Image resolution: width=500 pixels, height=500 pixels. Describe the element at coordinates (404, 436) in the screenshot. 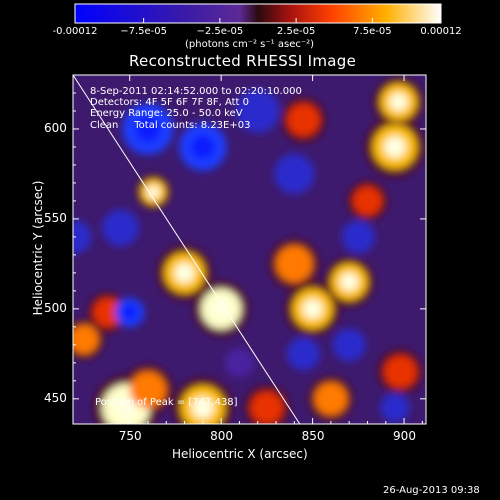

I see `x-tick-label-900: 900` at that location.